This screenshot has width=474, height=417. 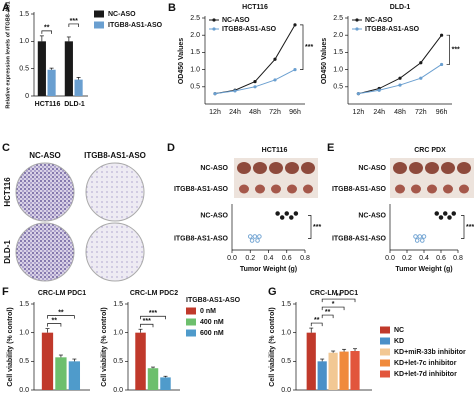 What do you see at coordinates (172, 8) in the screenshot?
I see `panel-letter: B` at bounding box center [172, 8].